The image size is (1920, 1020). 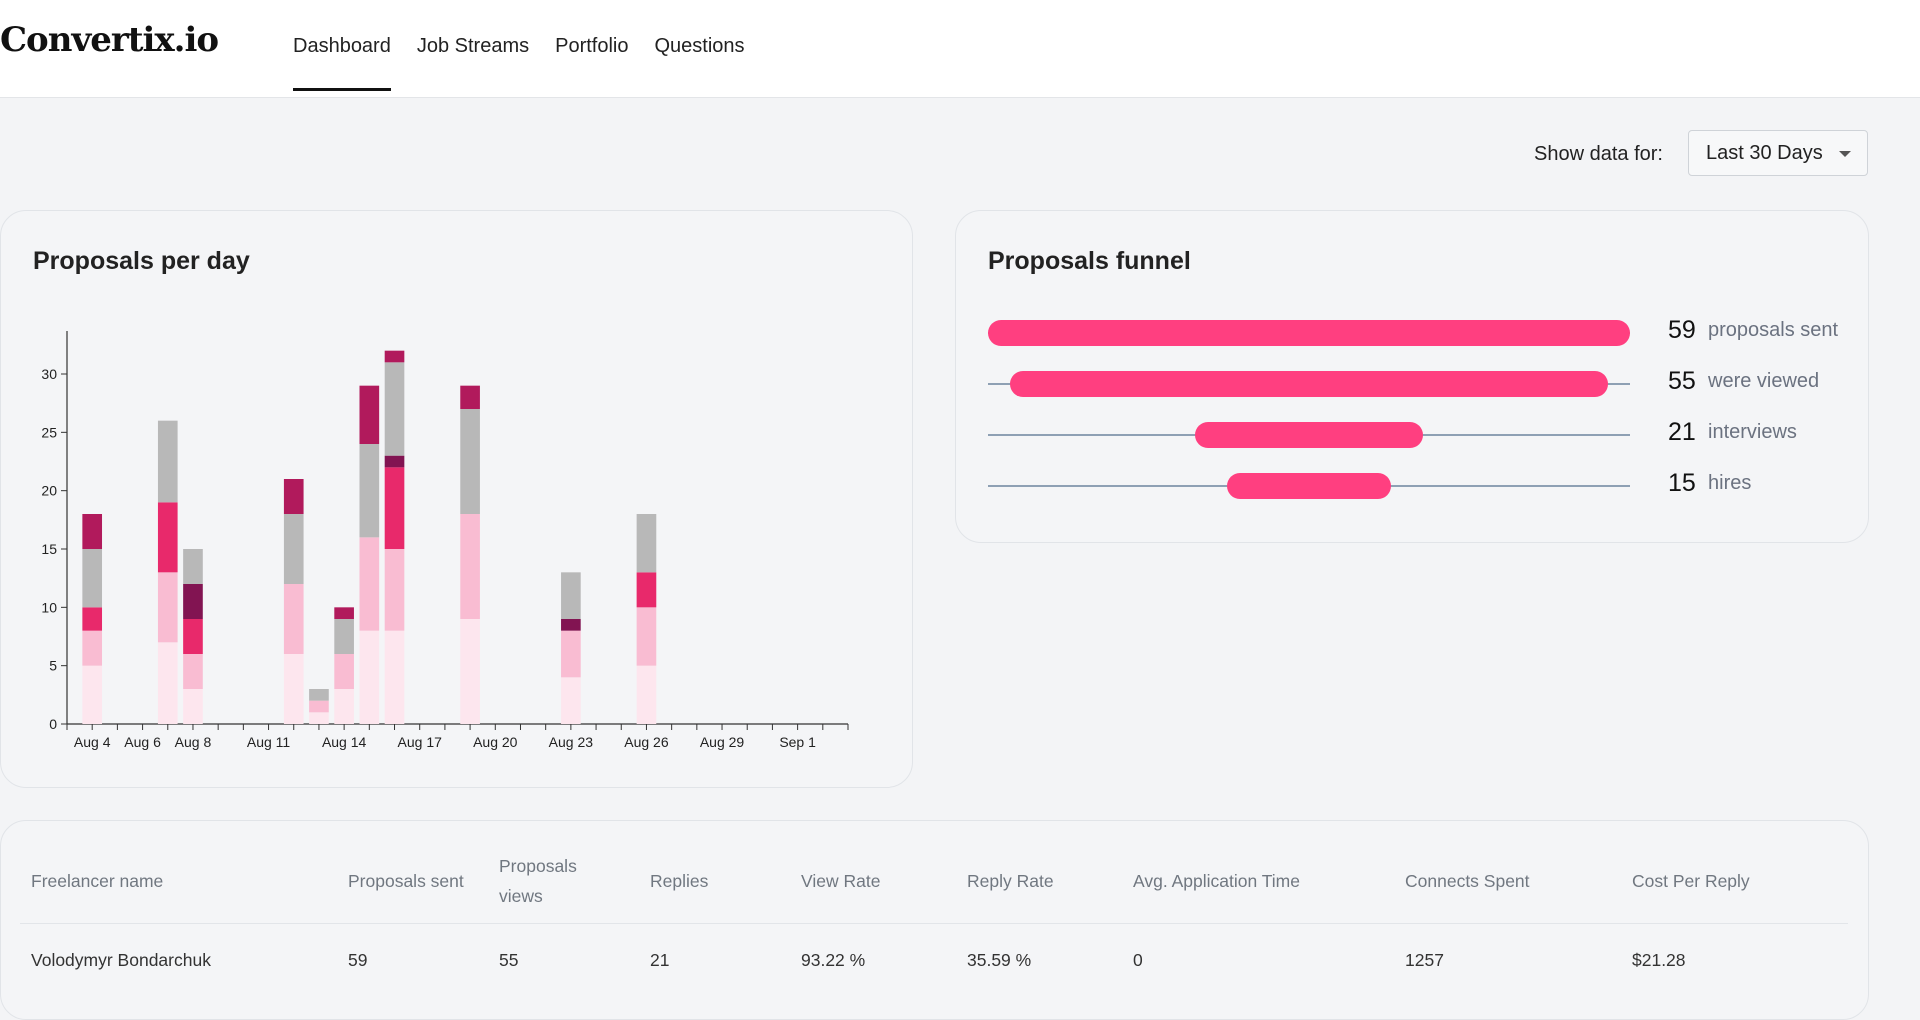 I want to click on y-tick-label: 0, so click(x=53, y=724).